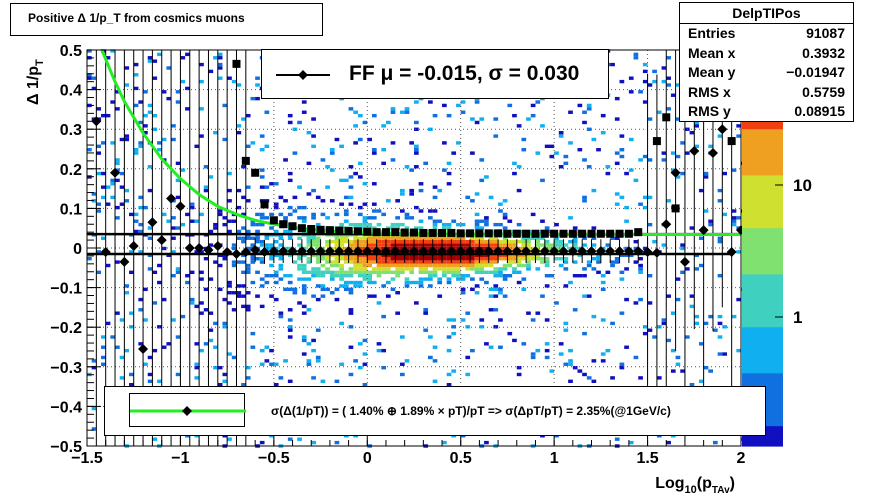 Image resolution: width=871 pixels, height=495 pixels. I want to click on chart-title: Positive Δ 1/p_T from cosmics muons, so click(166, 19).